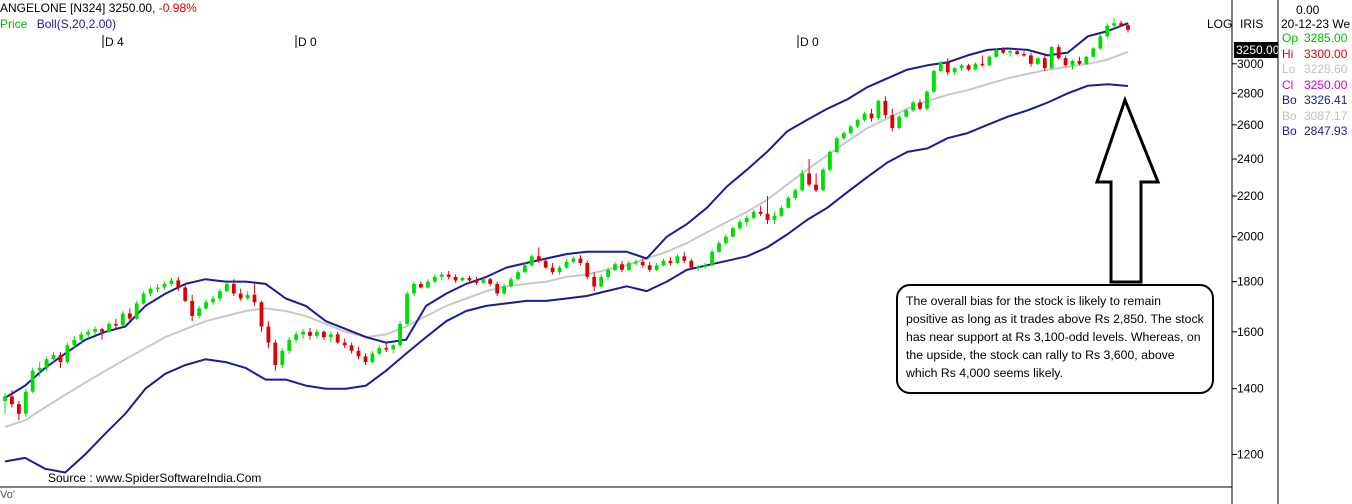 Image resolution: width=1352 pixels, height=504 pixels. What do you see at coordinates (1316, 24) in the screenshot?
I see `info-date: 20-12-23 We` at bounding box center [1316, 24].